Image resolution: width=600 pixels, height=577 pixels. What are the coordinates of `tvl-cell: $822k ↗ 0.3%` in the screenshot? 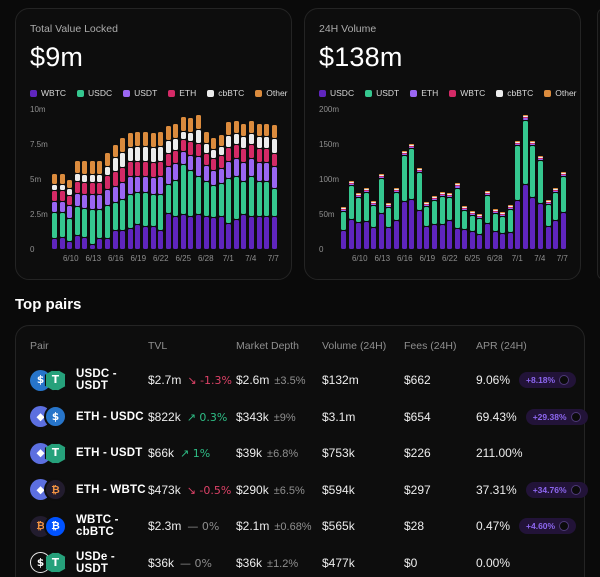 It's located at (192, 417).